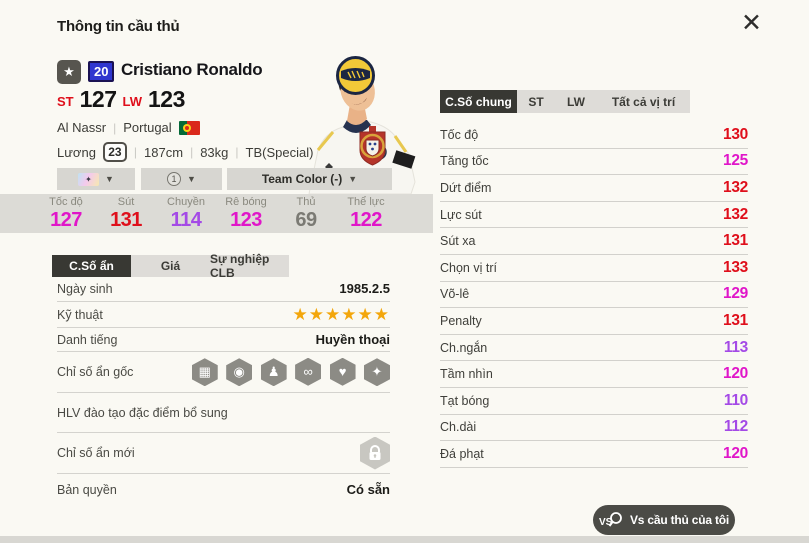 The width and height of the screenshot is (809, 543). I want to click on page-title: Thông tin cầu thủ, so click(118, 26).